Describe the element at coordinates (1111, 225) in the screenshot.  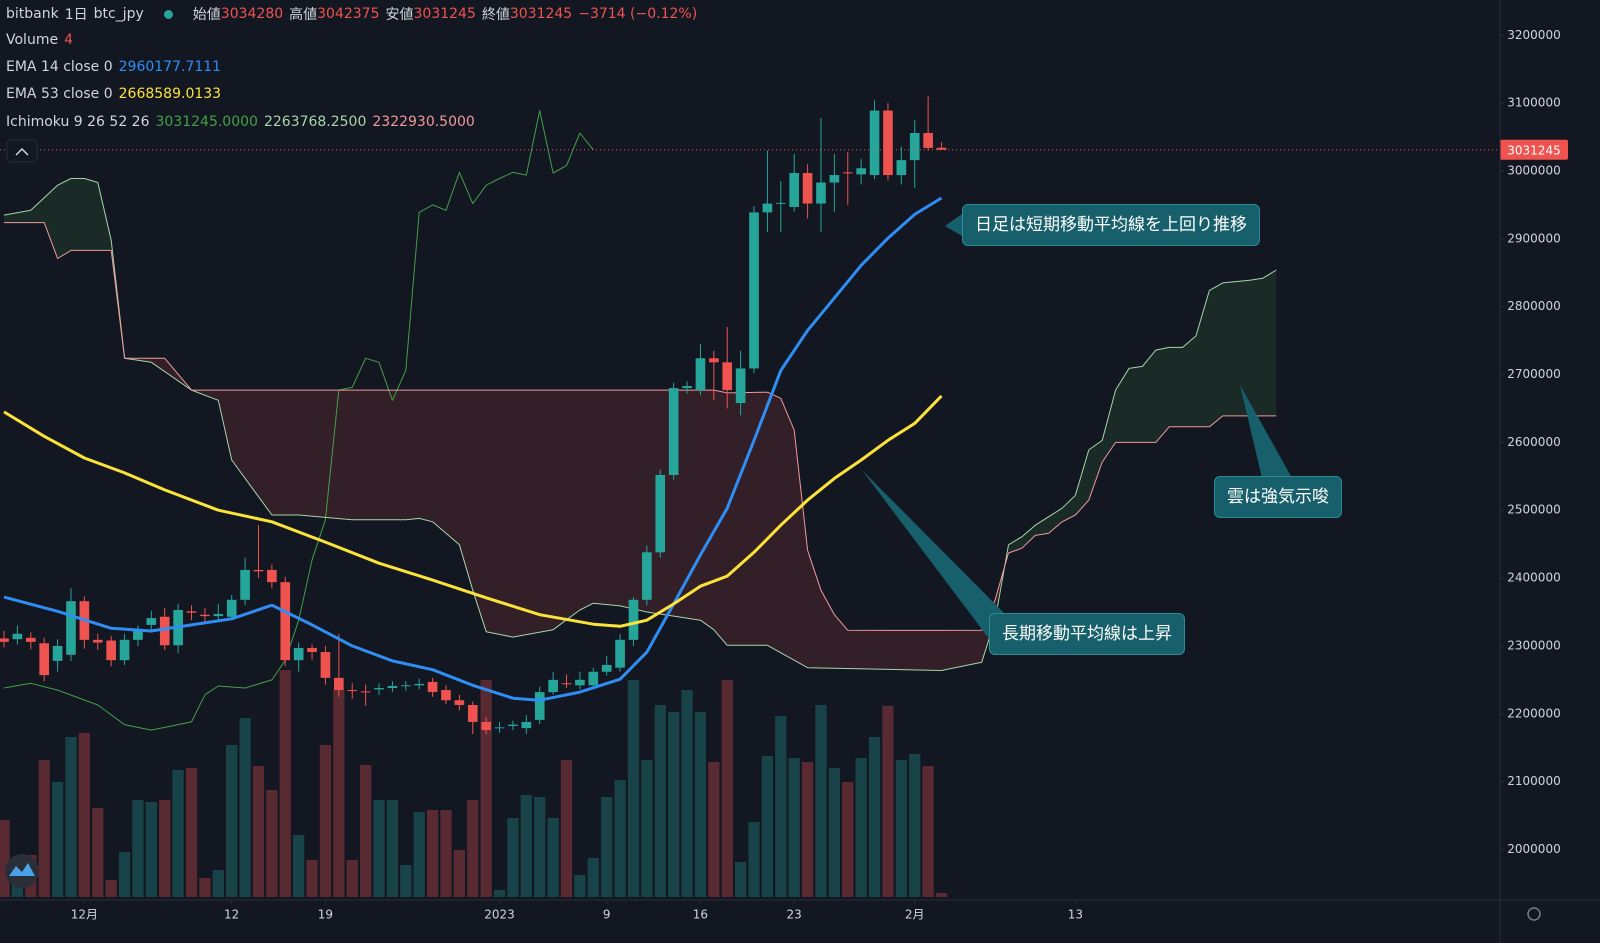
I see `annotation: 日足は短期移動平均線を上回り推移` at that location.